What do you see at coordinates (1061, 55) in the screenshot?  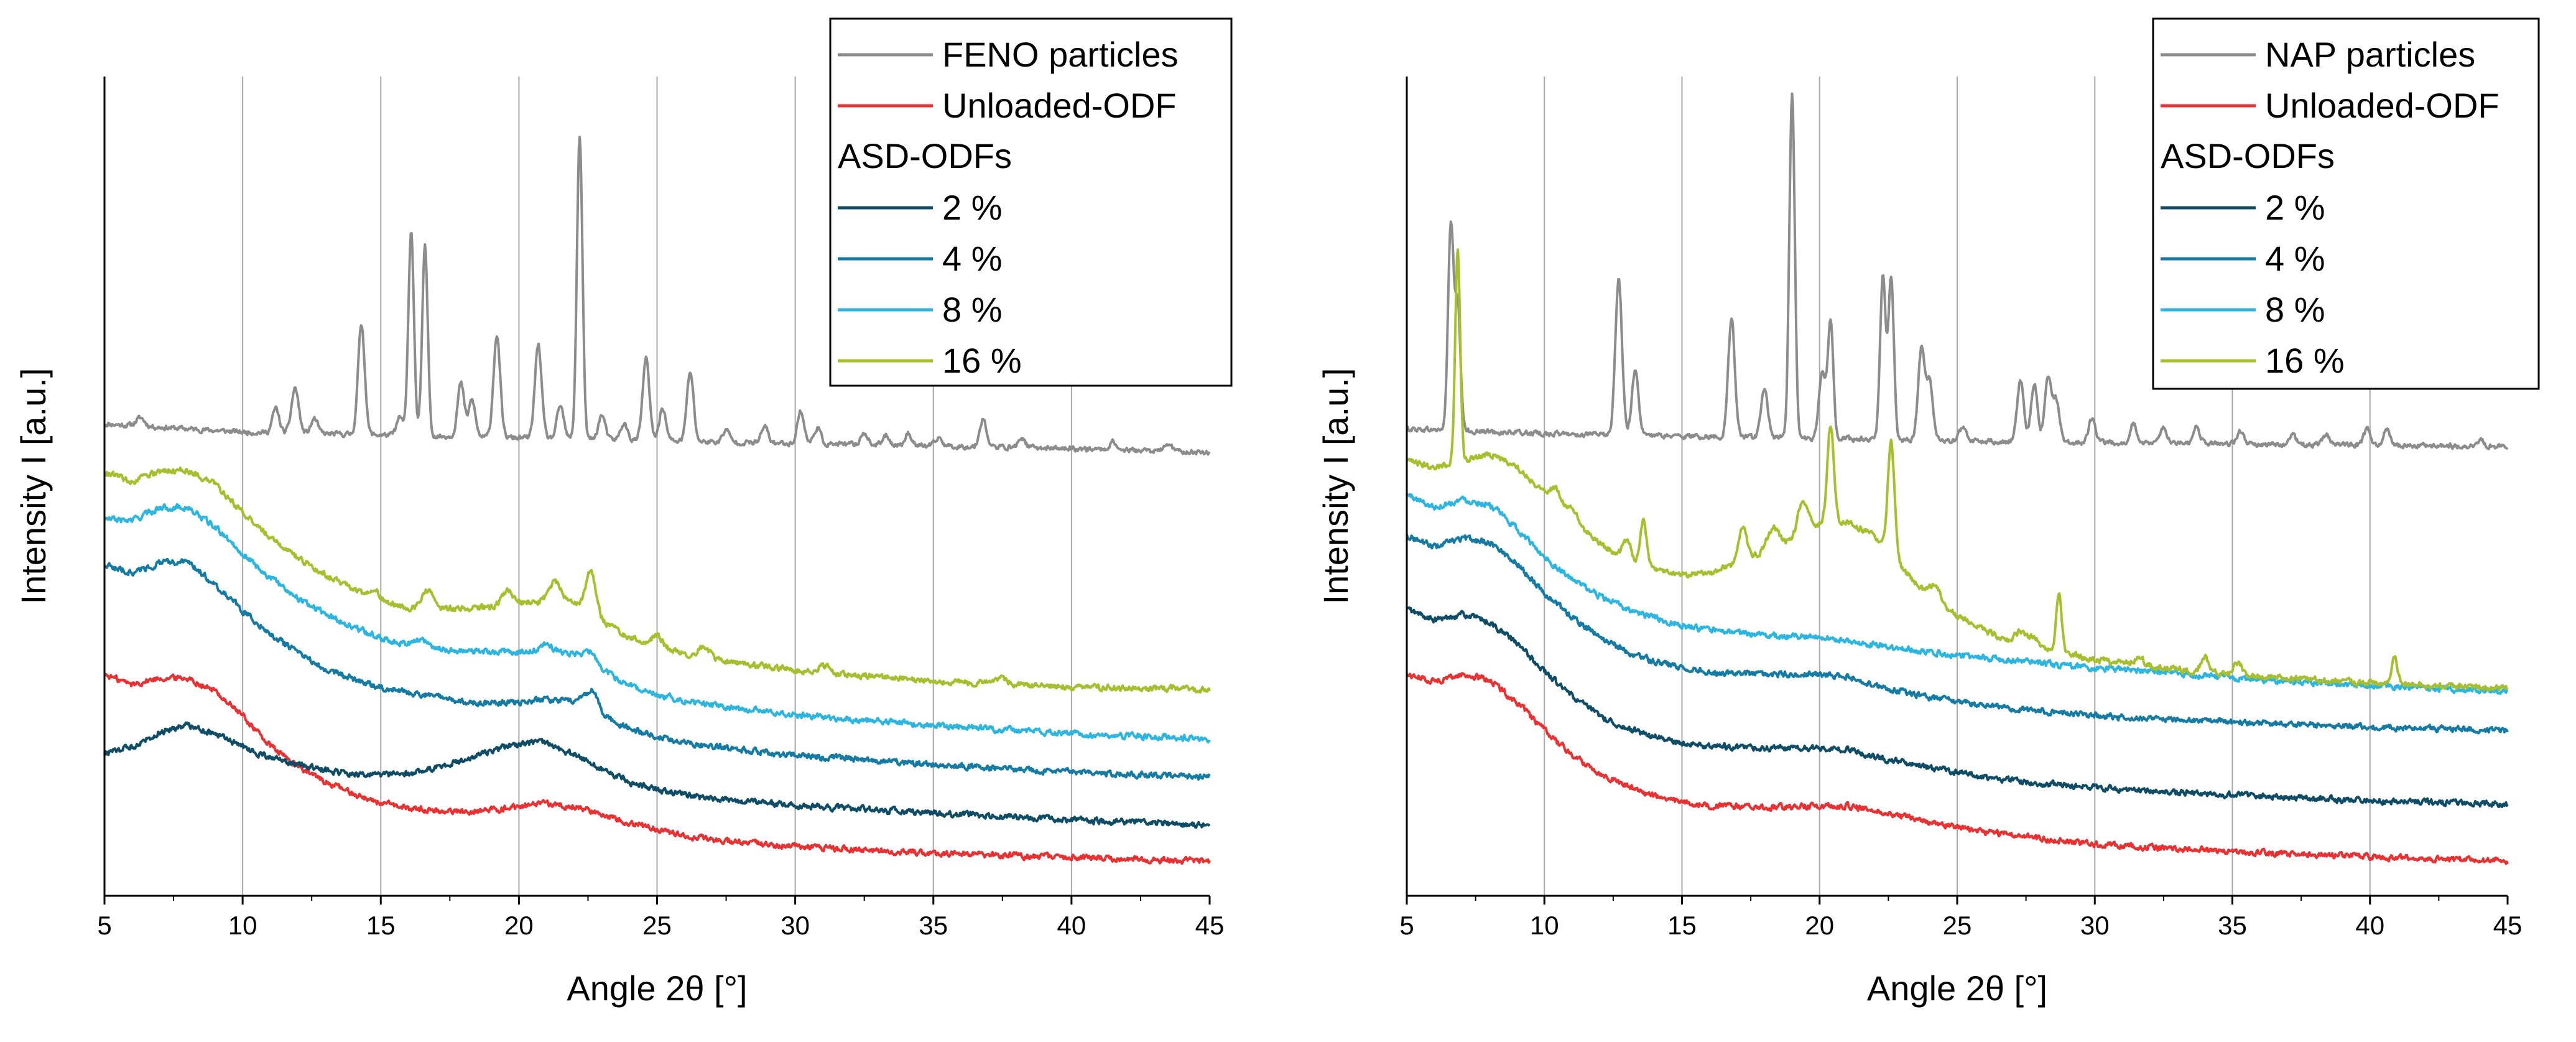 I see `legend-label: FENO particles` at bounding box center [1061, 55].